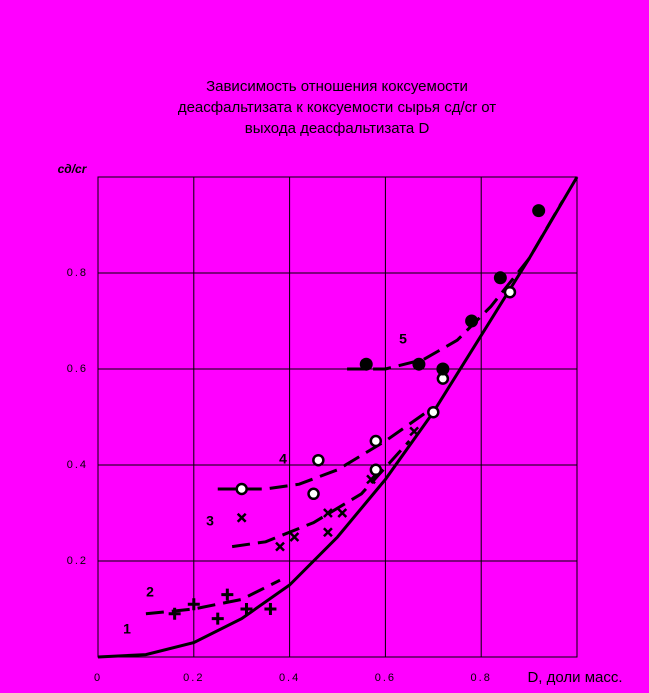  What do you see at coordinates (77, 561) in the screenshot?
I see `y-tick-label: 0.2` at bounding box center [77, 561].